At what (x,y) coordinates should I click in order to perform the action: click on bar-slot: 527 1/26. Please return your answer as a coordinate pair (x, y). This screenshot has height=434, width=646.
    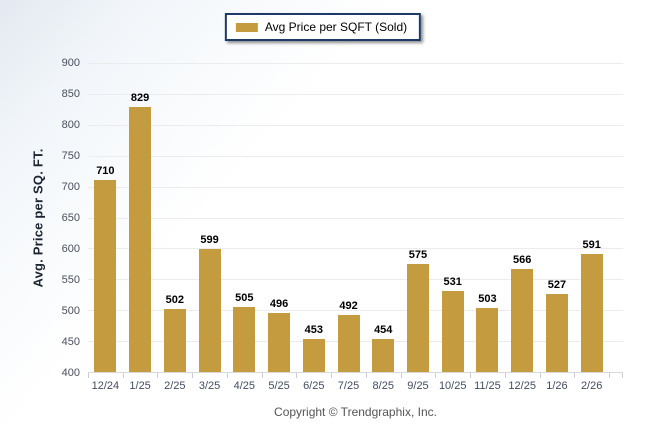
    Looking at the image, I should click on (557, 227).